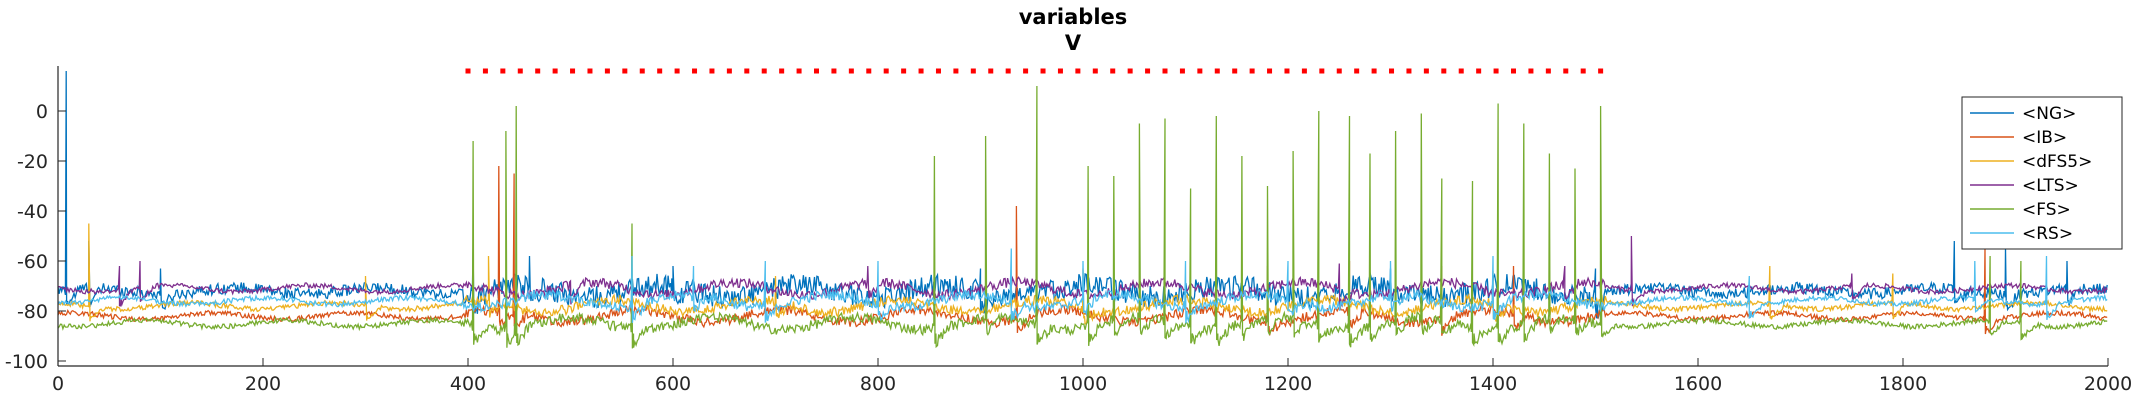 The image size is (2133, 400). What do you see at coordinates (878, 384) in the screenshot?
I see `x-tick-label: 800` at bounding box center [878, 384].